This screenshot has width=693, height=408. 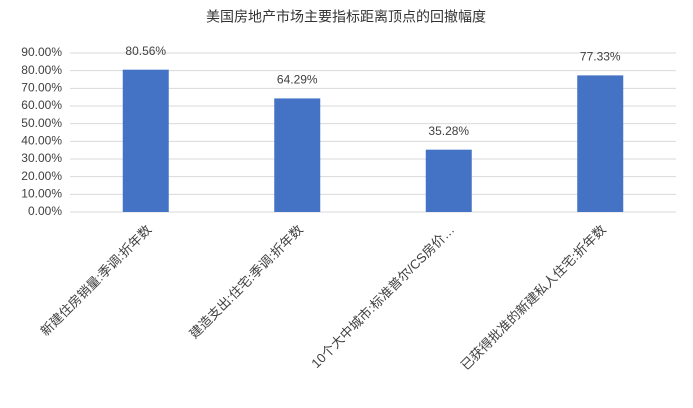 What do you see at coordinates (600, 57) in the screenshot?
I see `value-label: 77.33%` at bounding box center [600, 57].